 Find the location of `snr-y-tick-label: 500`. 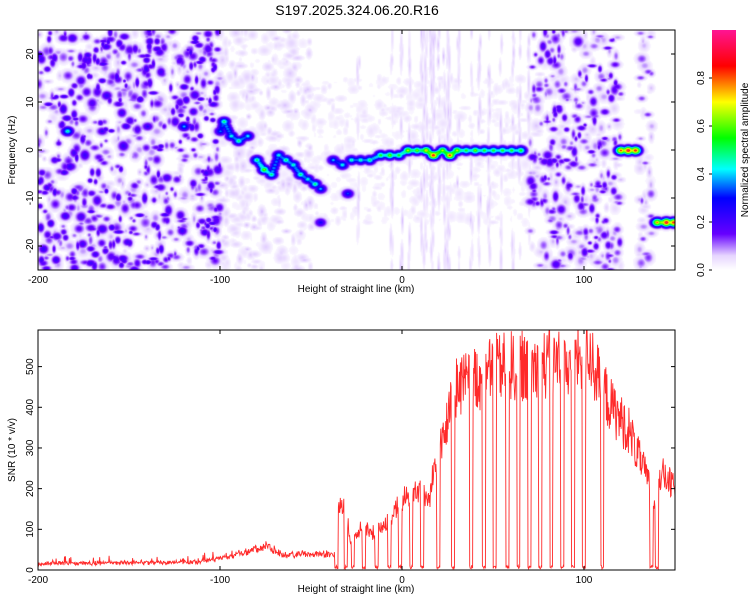

snr-y-tick-label: 500 is located at coordinates (30, 366).